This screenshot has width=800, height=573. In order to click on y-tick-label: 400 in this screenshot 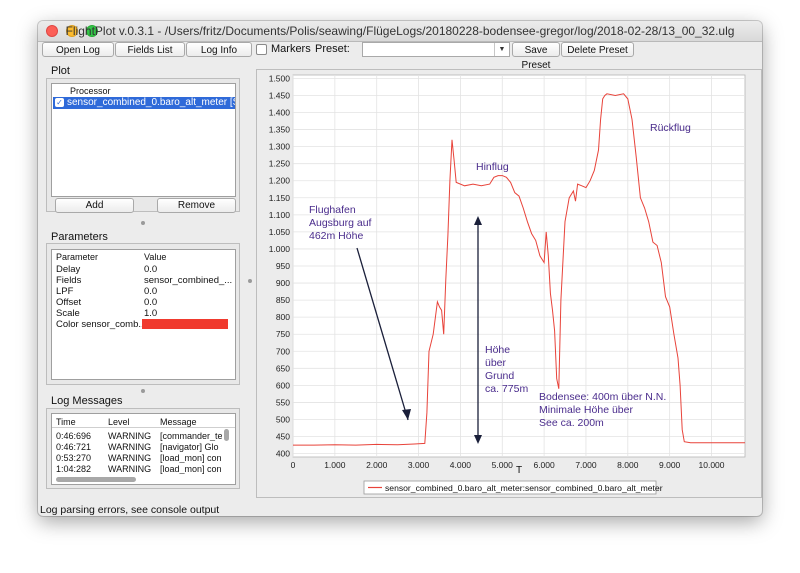, I will do `click(283, 454)`.